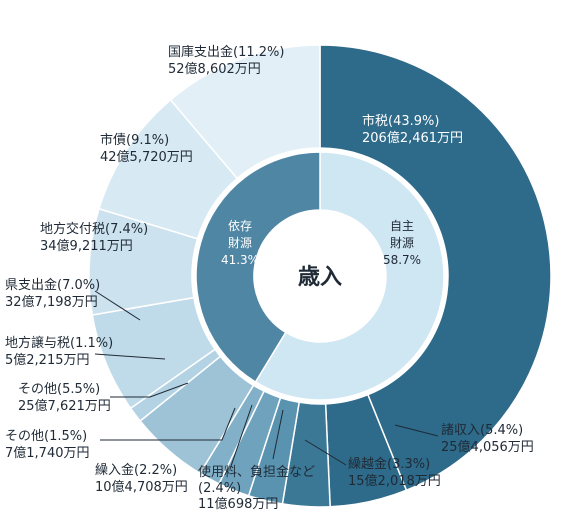 Image resolution: width=569 pixels, height=522 pixels. I want to click on outer-label-name-1: 諸収入(5.4%), so click(482, 430).